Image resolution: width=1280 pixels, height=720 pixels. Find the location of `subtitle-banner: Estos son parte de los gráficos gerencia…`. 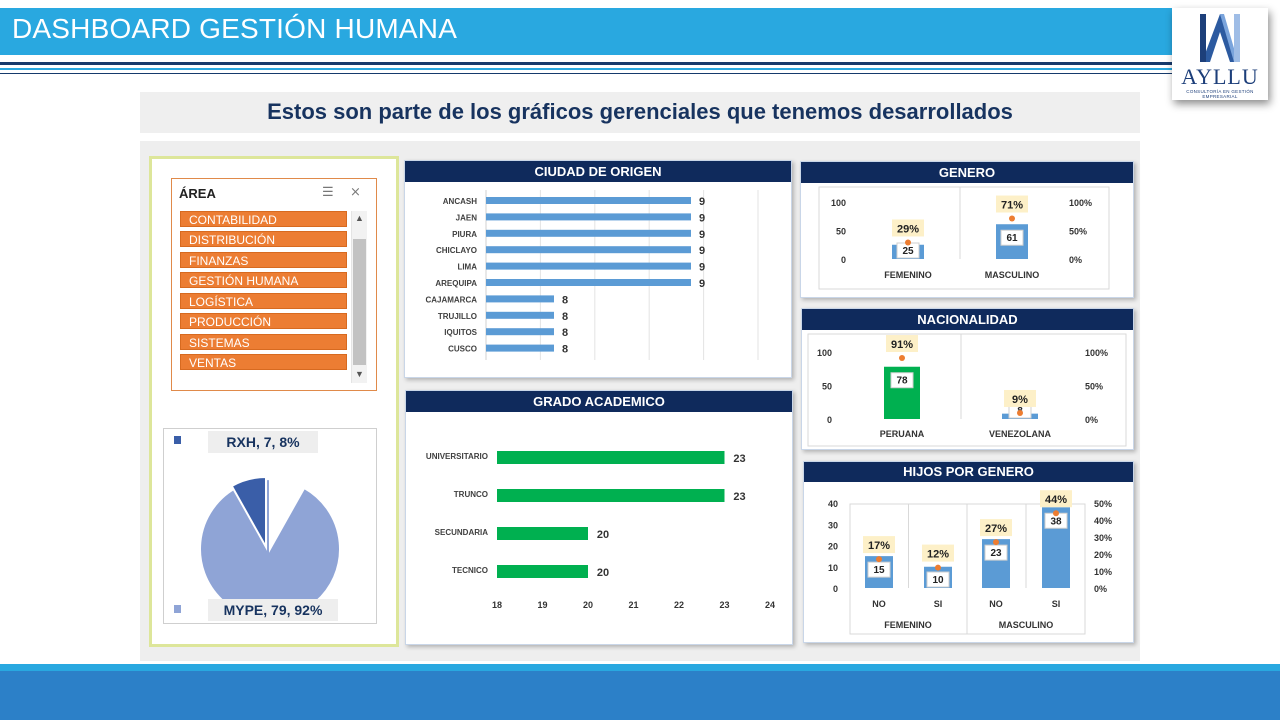

subtitle-banner: Estos son parte de los gráficos gerencia… is located at coordinates (640, 112).